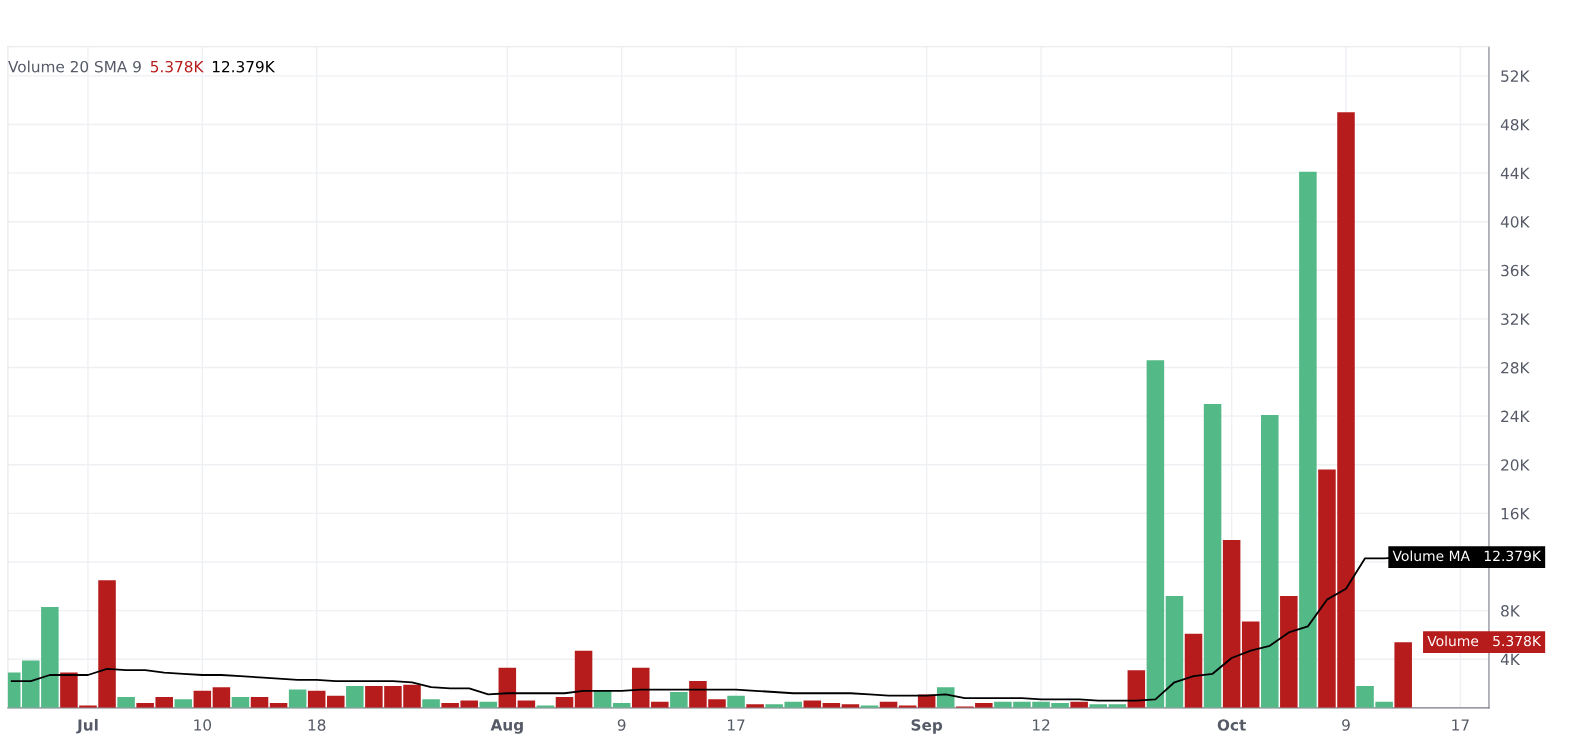 The width and height of the screenshot is (1584, 753). I want to click on x-tick-label: 12, so click(1041, 725).